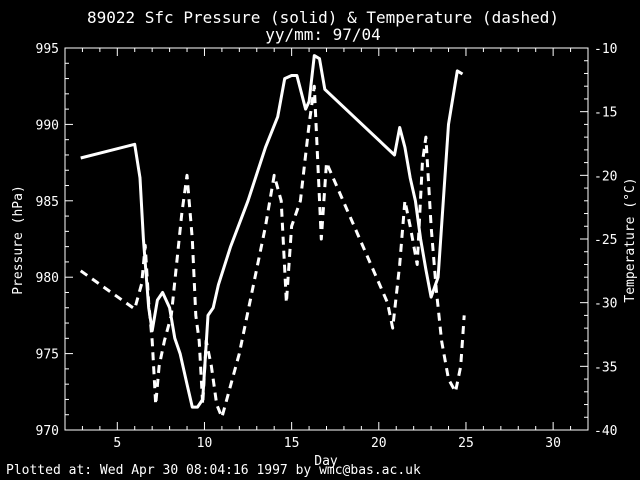 The width and height of the screenshot is (640, 480). What do you see at coordinates (605, 304) in the screenshot?
I see `y-right-tick-label: -30` at bounding box center [605, 304].